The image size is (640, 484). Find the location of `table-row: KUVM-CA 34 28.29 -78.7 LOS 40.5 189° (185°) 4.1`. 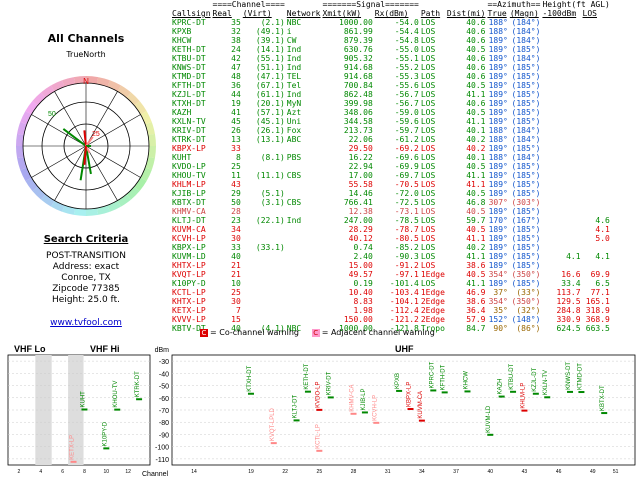

table-row: KUVM-CA 34 28.29 -78.7 LOS 40.5 189° (185°) 4.1 is located at coordinates (392, 229).